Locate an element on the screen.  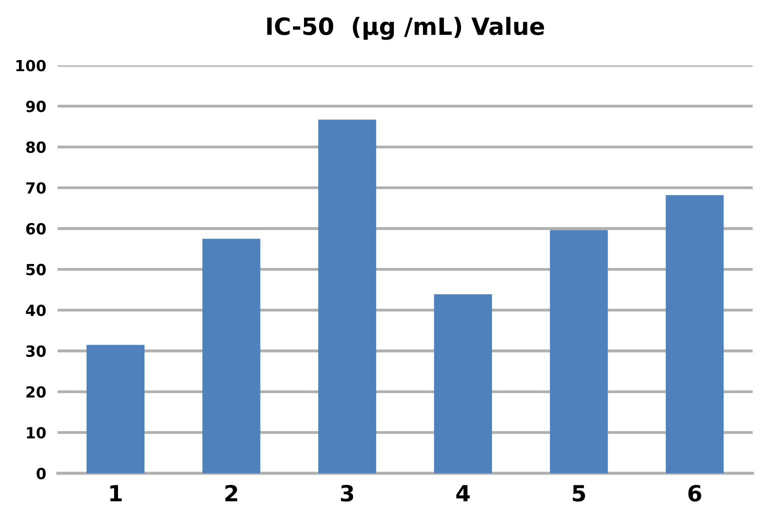
x-tick-label: 5 is located at coordinates (579, 493).